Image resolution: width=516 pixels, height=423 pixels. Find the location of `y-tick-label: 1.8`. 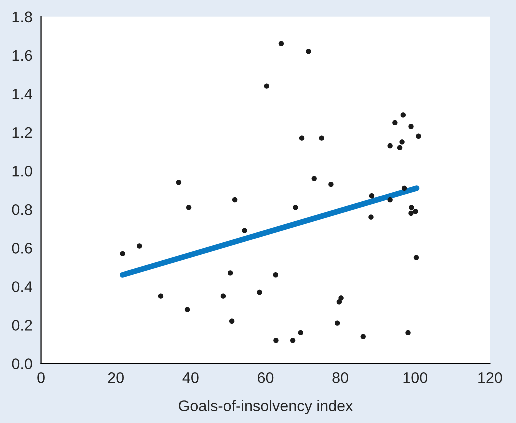

y-tick-label: 1.8 is located at coordinates (22, 17).